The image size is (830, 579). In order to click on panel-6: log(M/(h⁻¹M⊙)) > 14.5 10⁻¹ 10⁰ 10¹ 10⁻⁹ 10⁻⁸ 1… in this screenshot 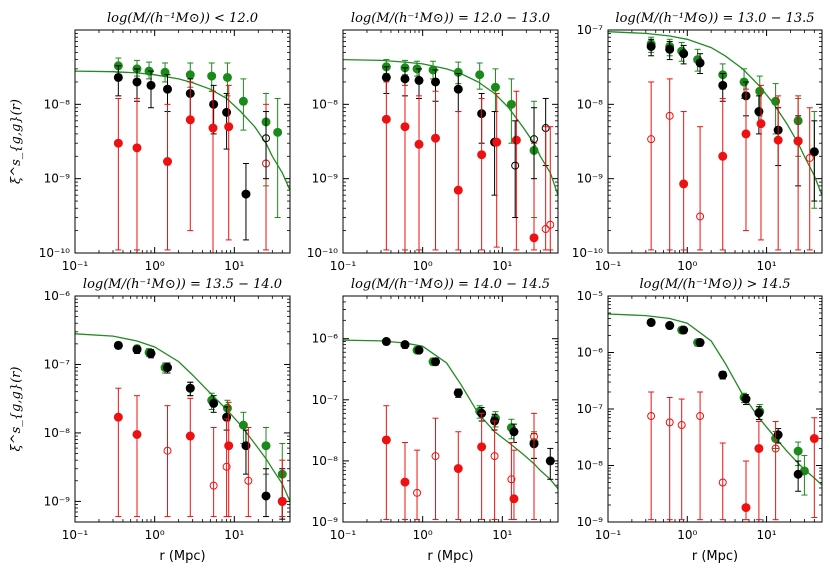, I will do `click(700, 420)`.